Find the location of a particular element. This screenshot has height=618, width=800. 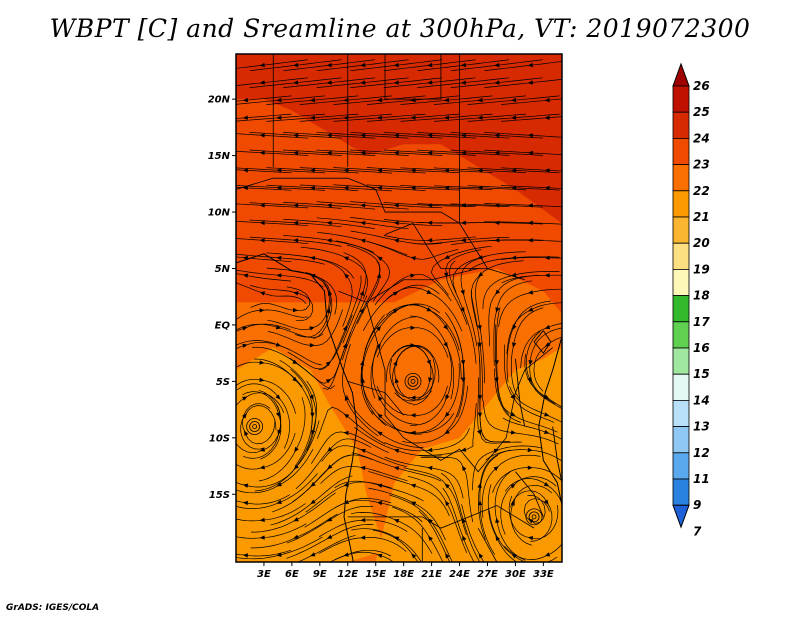

colorbar-label: 21 is located at coordinates (701, 217).